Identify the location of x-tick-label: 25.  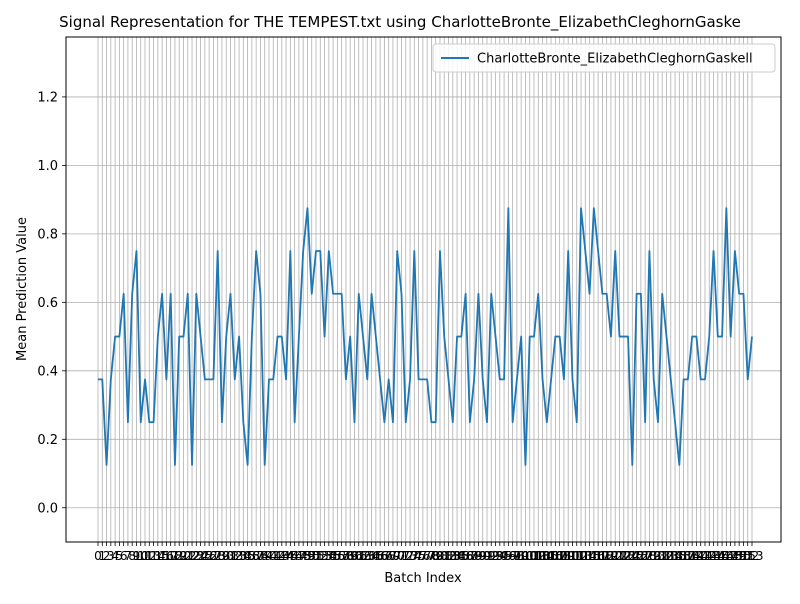
(204, 556).